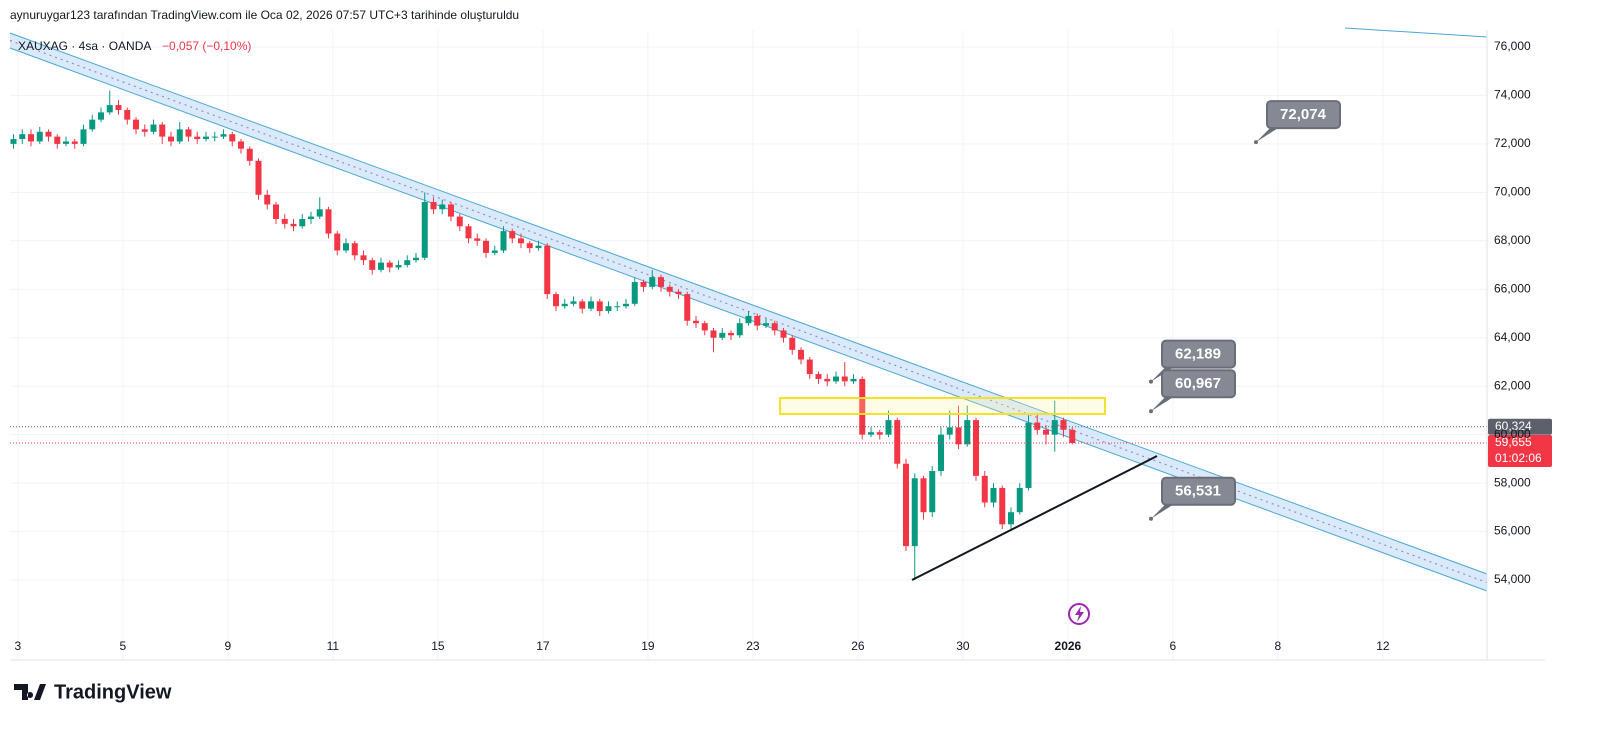 The height and width of the screenshot is (741, 1600). Describe the element at coordinates (1512, 531) in the screenshot. I see `y-tick-label: 56,000` at that location.